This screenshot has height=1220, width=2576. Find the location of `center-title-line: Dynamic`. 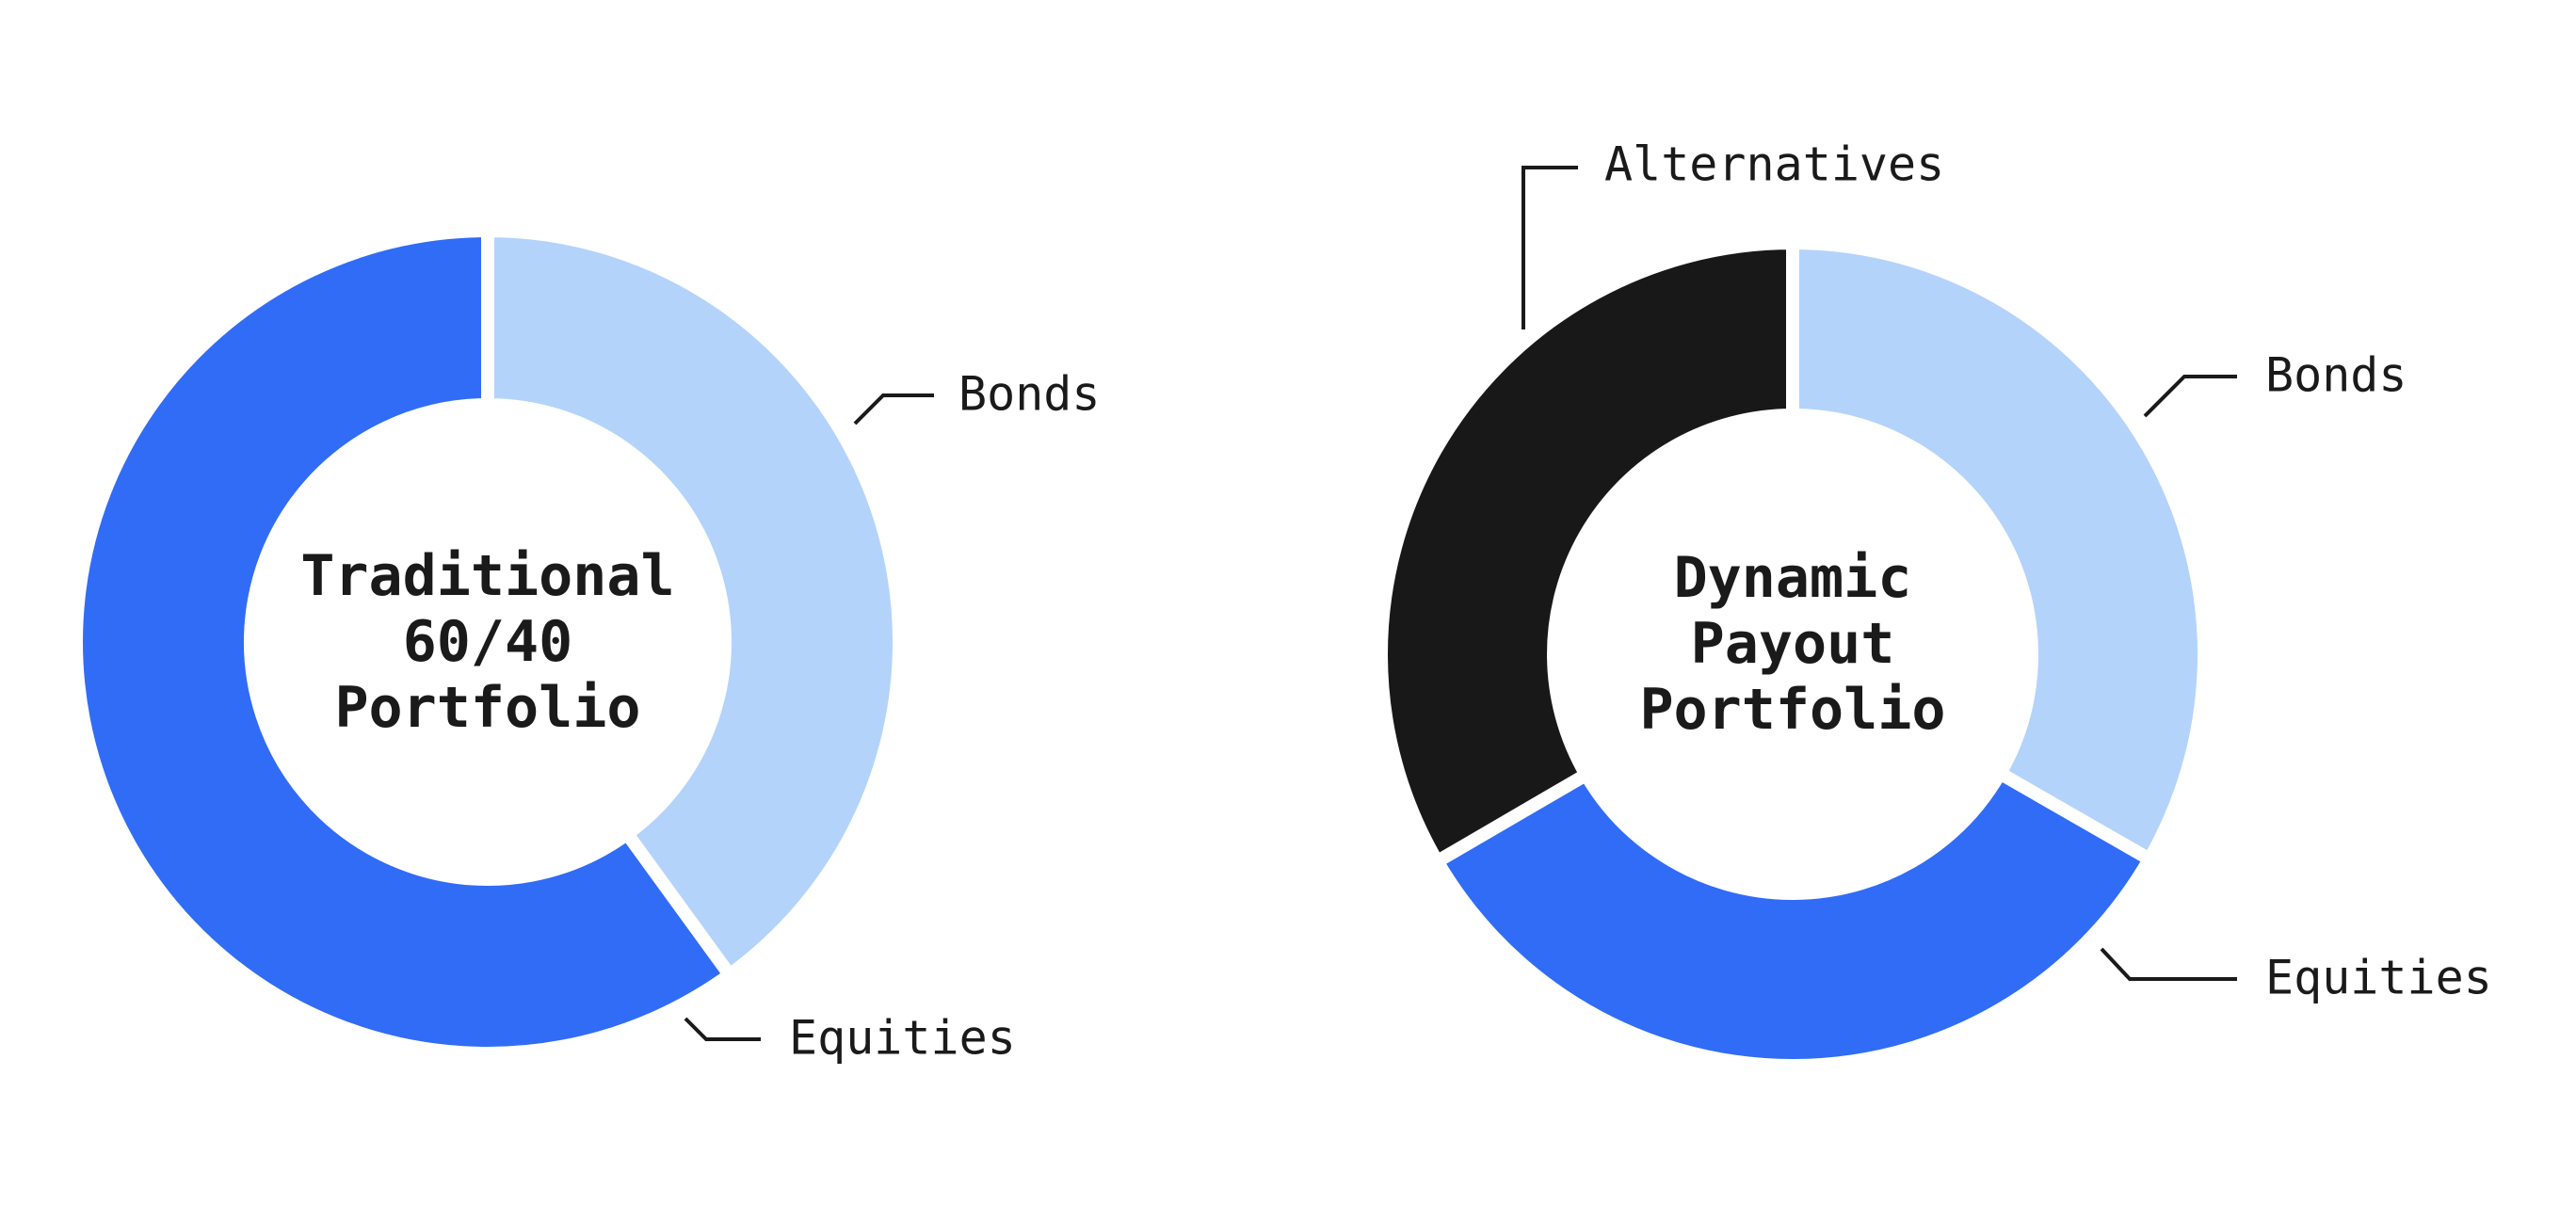

center-title-line: Dynamic is located at coordinates (1793, 578).